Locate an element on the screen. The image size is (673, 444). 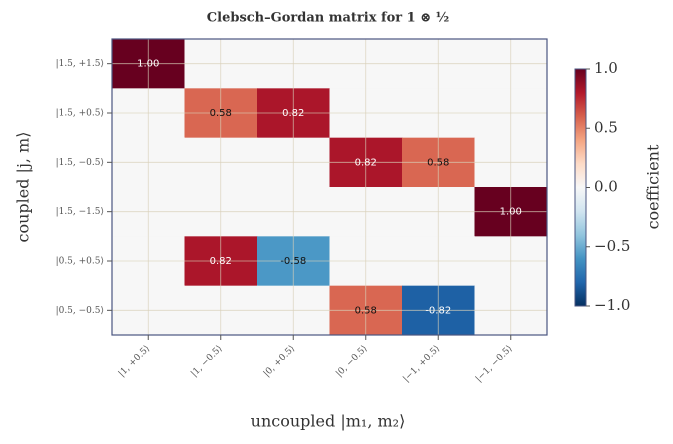
colorbar-tick-label: −1.0 is located at coordinates (612, 305).